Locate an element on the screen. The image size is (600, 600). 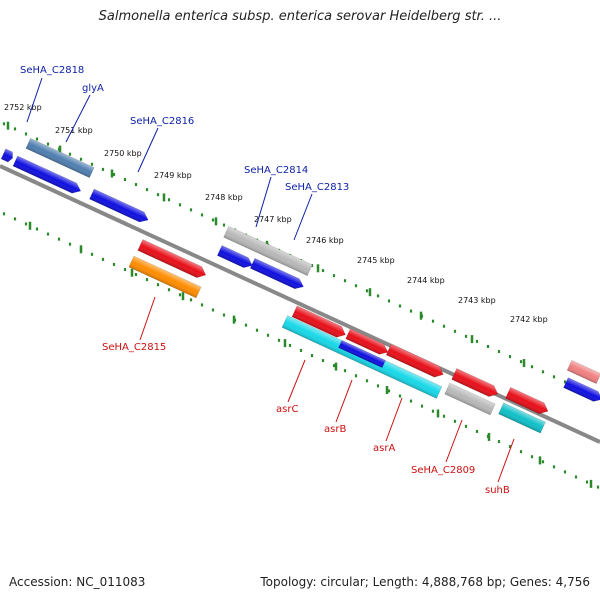
ruler-label: 2743 kbp is located at coordinates (477, 300).